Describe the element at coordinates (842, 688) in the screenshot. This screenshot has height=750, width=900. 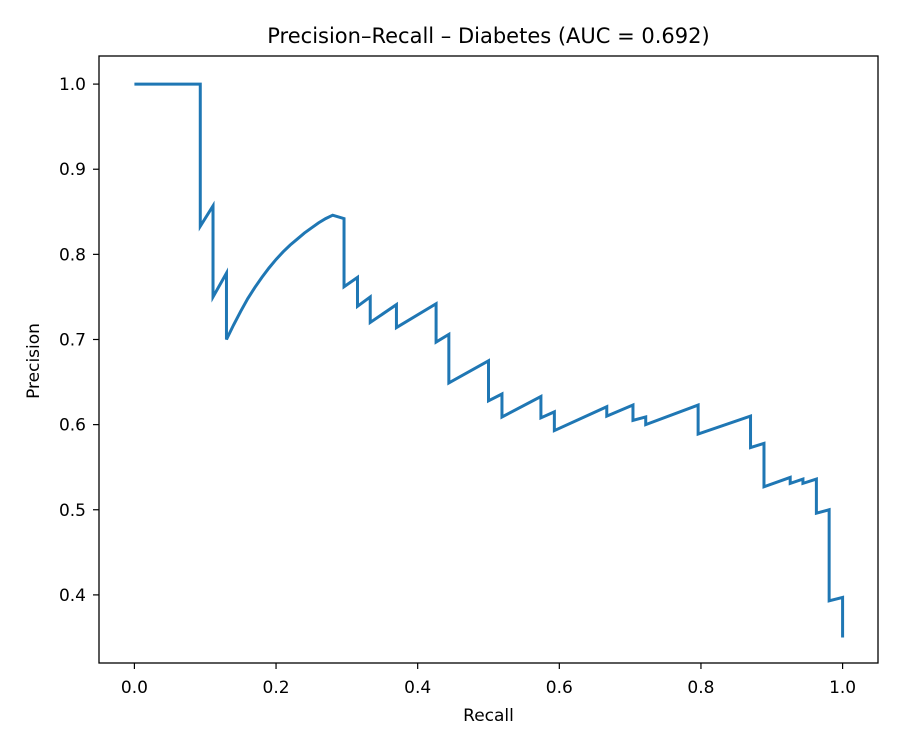
I see `x-tick-label: 1.0` at that location.